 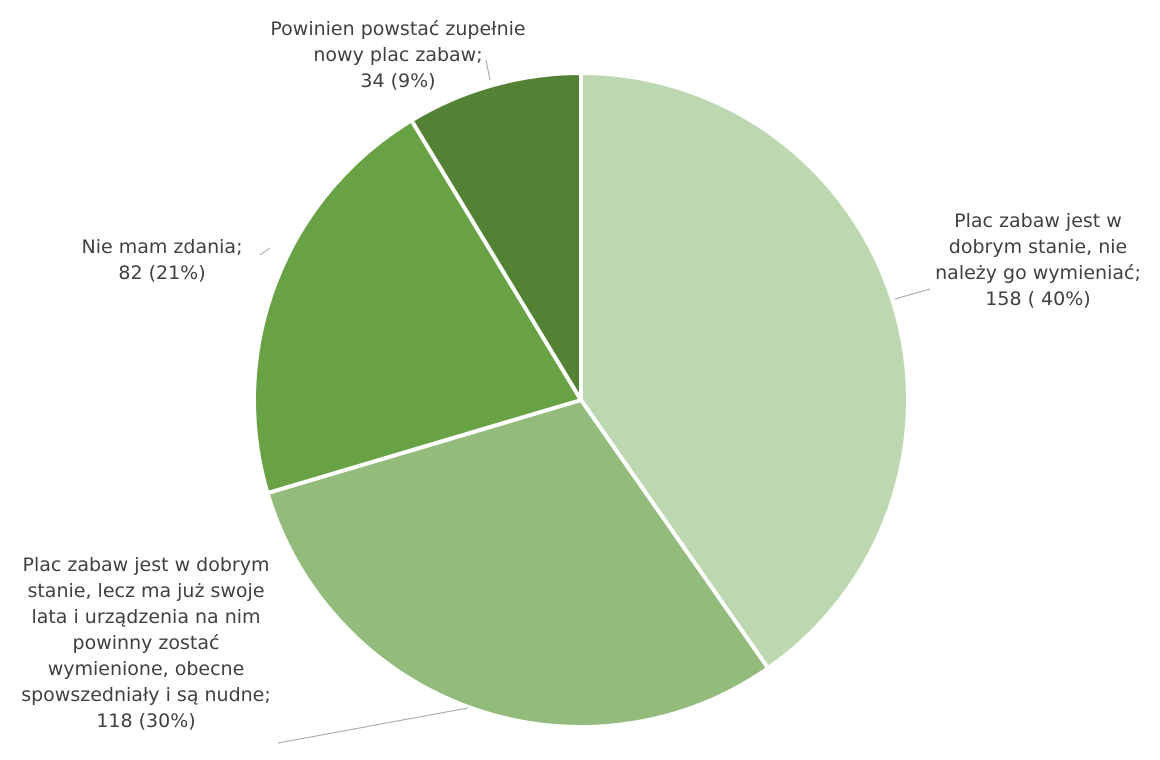 What do you see at coordinates (1038, 299) in the screenshot?
I see `slice-value-text: 158 ( 40%)` at bounding box center [1038, 299].